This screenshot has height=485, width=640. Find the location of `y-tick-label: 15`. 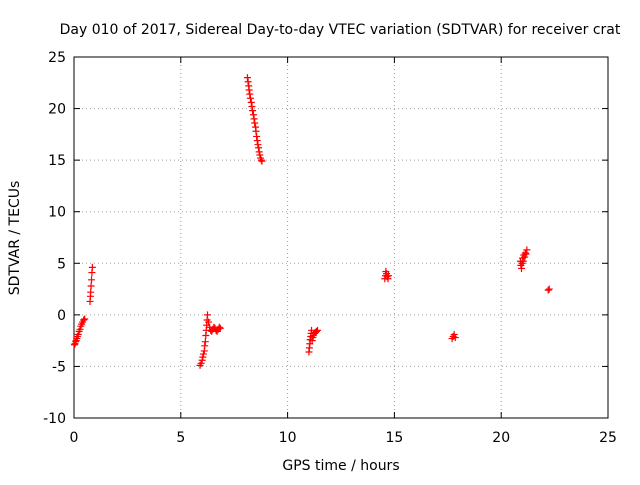

y-tick-label: 15 is located at coordinates (57, 161).